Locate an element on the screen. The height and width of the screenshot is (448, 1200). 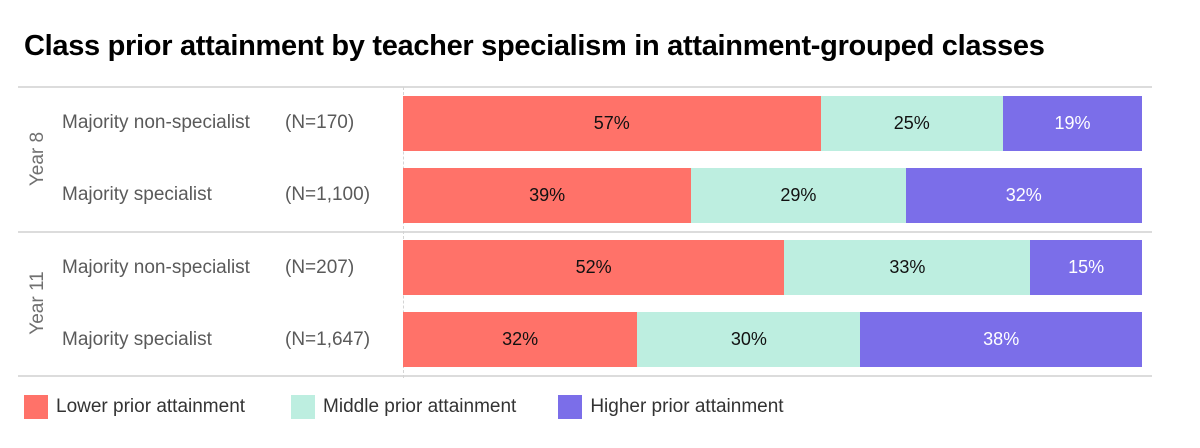
legend-item-higher: Higher prior attainment is located at coordinates (671, 407).